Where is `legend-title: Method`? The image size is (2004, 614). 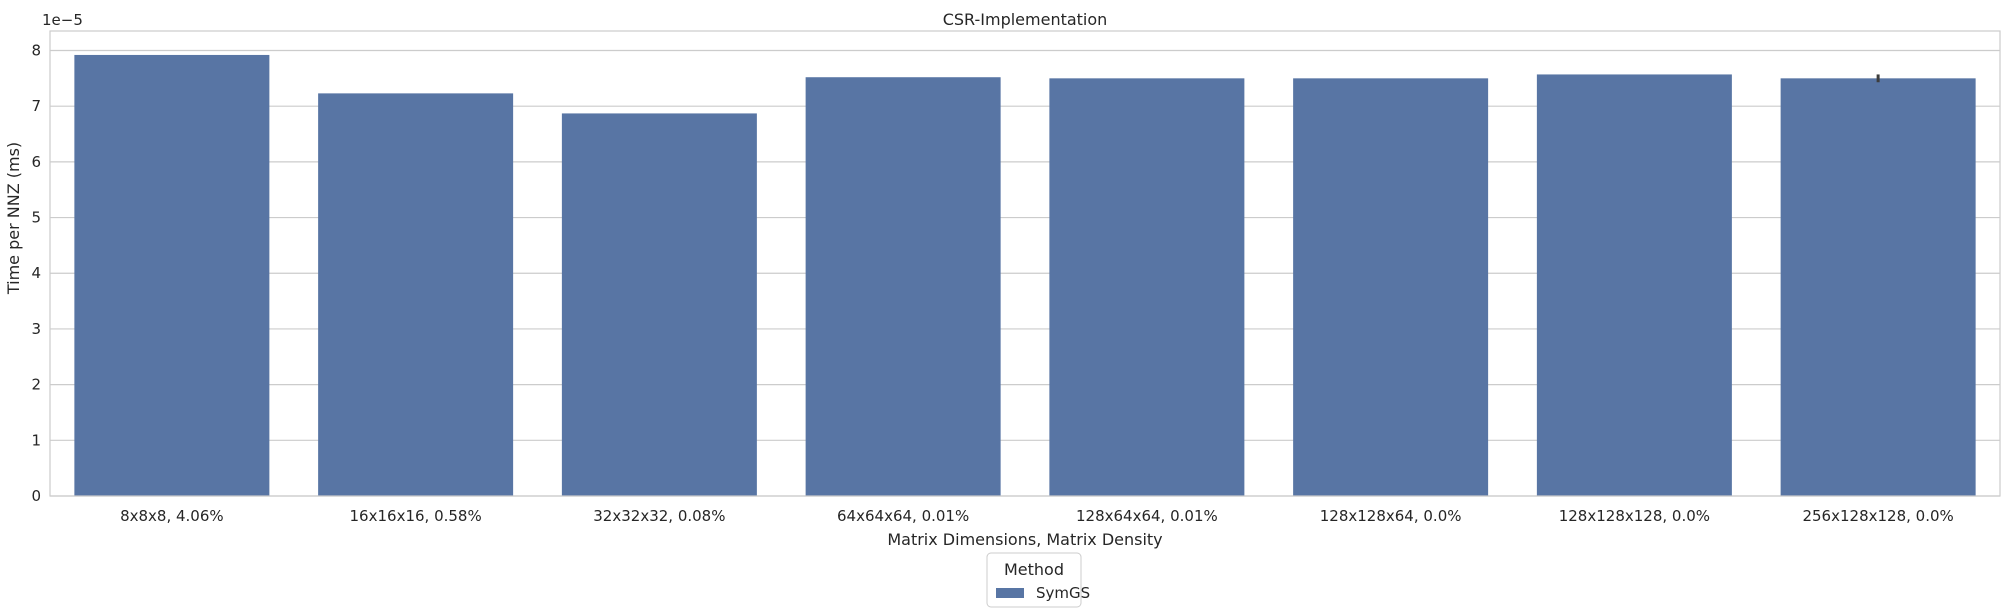 legend-title: Method is located at coordinates (1034, 569).